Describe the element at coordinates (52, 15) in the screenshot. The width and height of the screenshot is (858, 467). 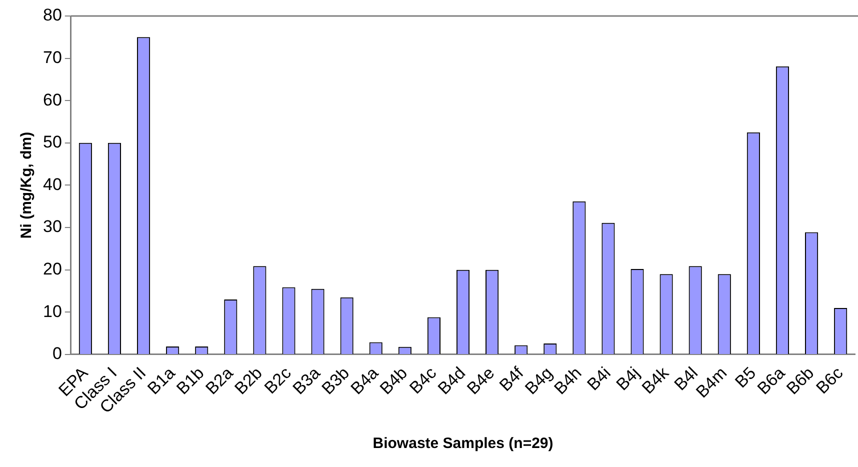
I see `y-tick-label: 80` at that location.